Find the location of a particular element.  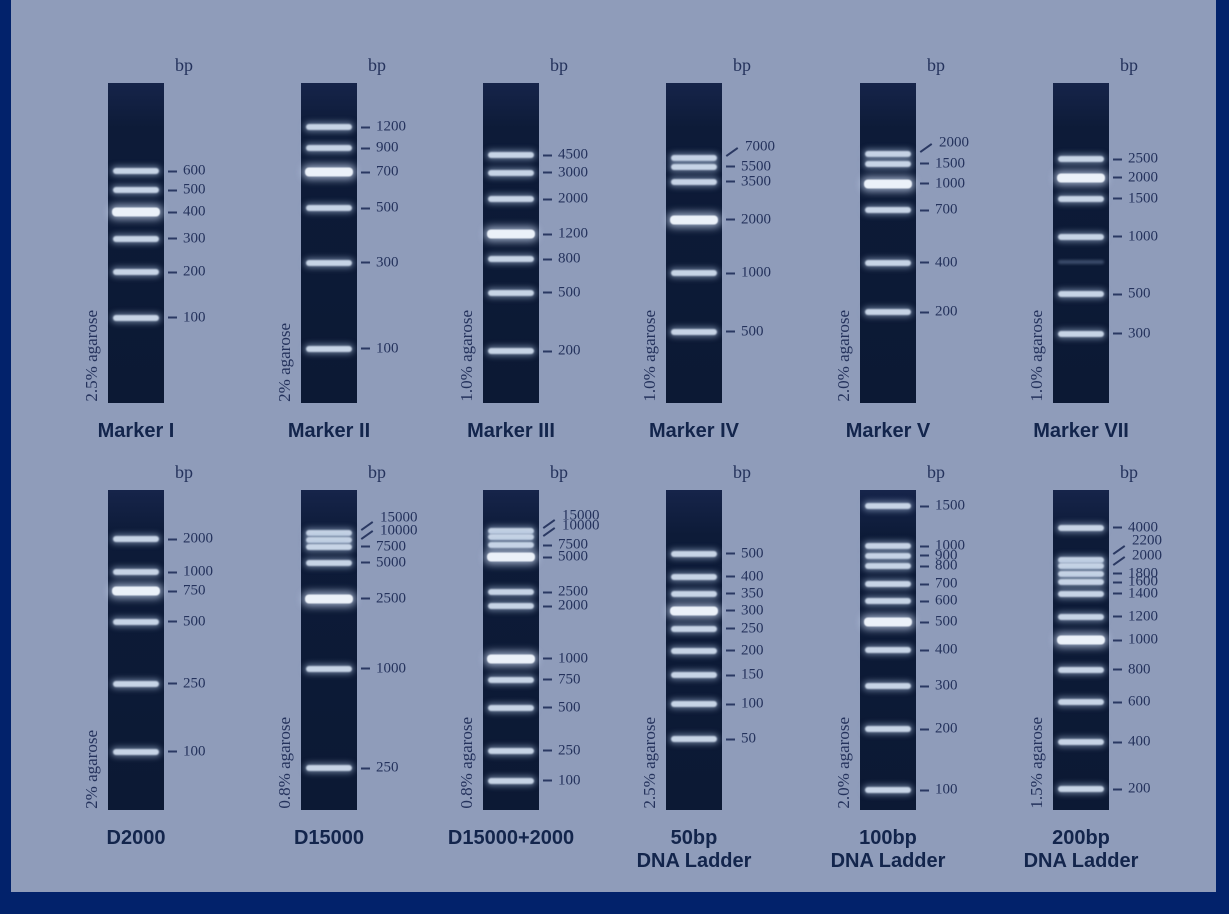

marker-name-line: Marker I is located at coordinates (136, 431).